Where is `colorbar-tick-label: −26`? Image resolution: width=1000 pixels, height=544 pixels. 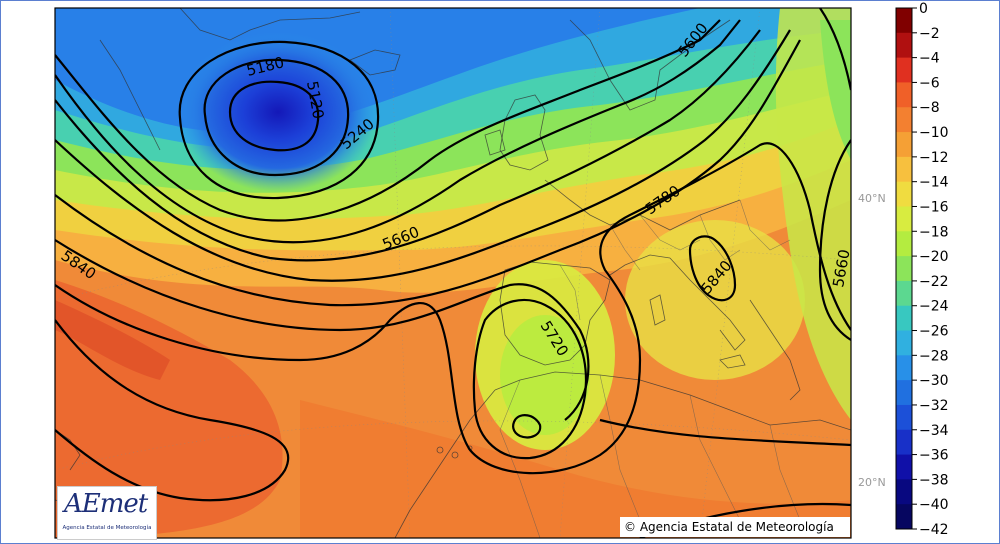
colorbar-tick-label: −26 is located at coordinates (934, 332).